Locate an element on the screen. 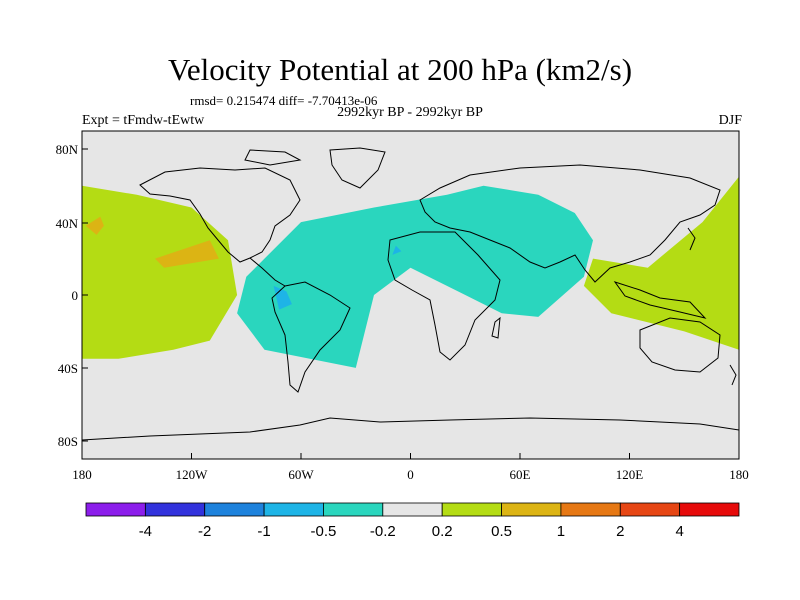 The image size is (800, 600). coastline-arctic-islands is located at coordinates (273, 157).